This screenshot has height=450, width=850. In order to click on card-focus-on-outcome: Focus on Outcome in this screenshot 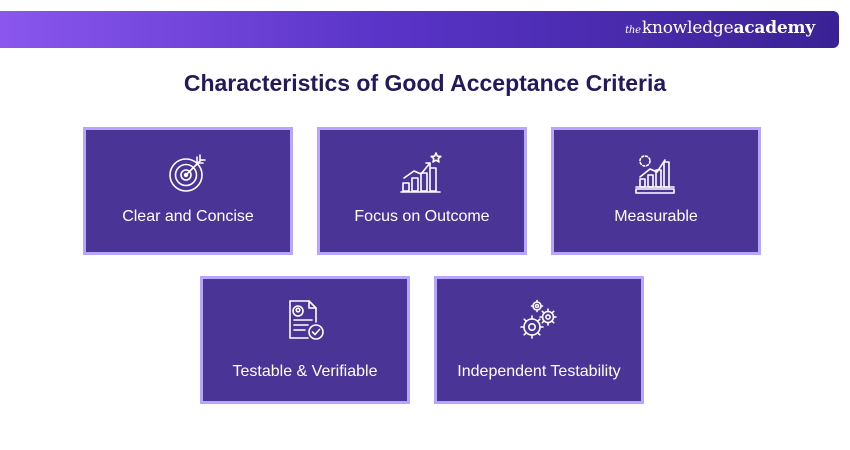, I will do `click(422, 191)`.